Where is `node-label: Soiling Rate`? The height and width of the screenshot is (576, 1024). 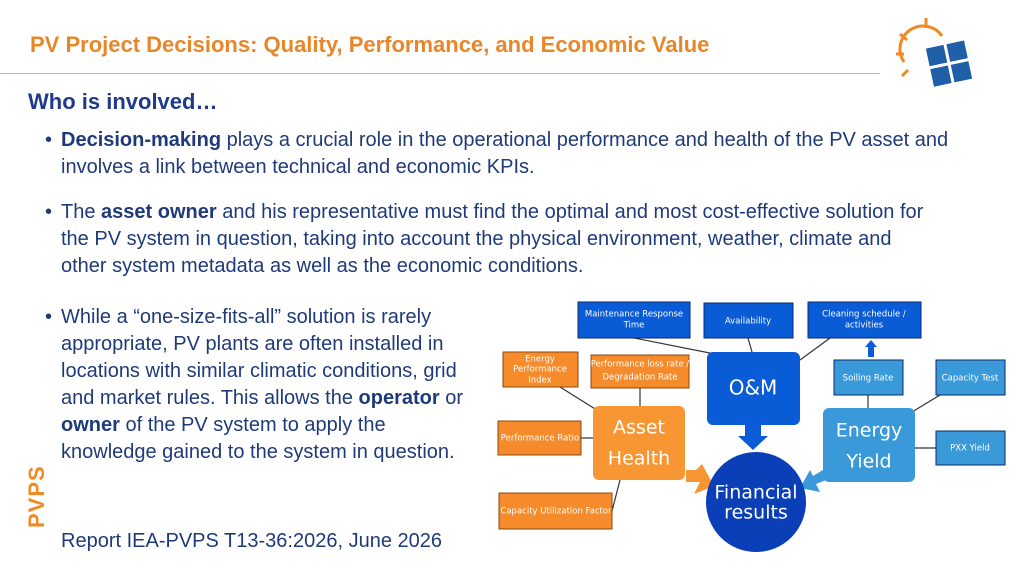
node-label: Soiling Rate is located at coordinates (868, 379).